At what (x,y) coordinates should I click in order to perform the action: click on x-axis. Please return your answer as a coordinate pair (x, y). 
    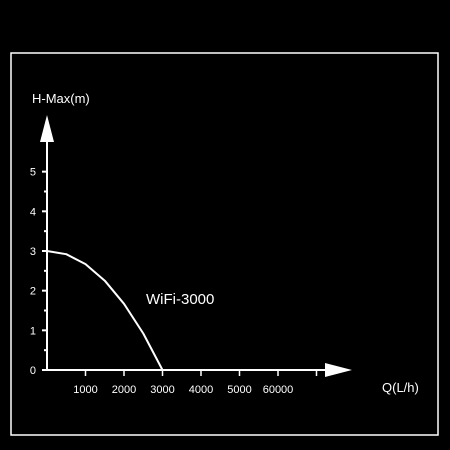
    Looking at the image, I should click on (199, 370).